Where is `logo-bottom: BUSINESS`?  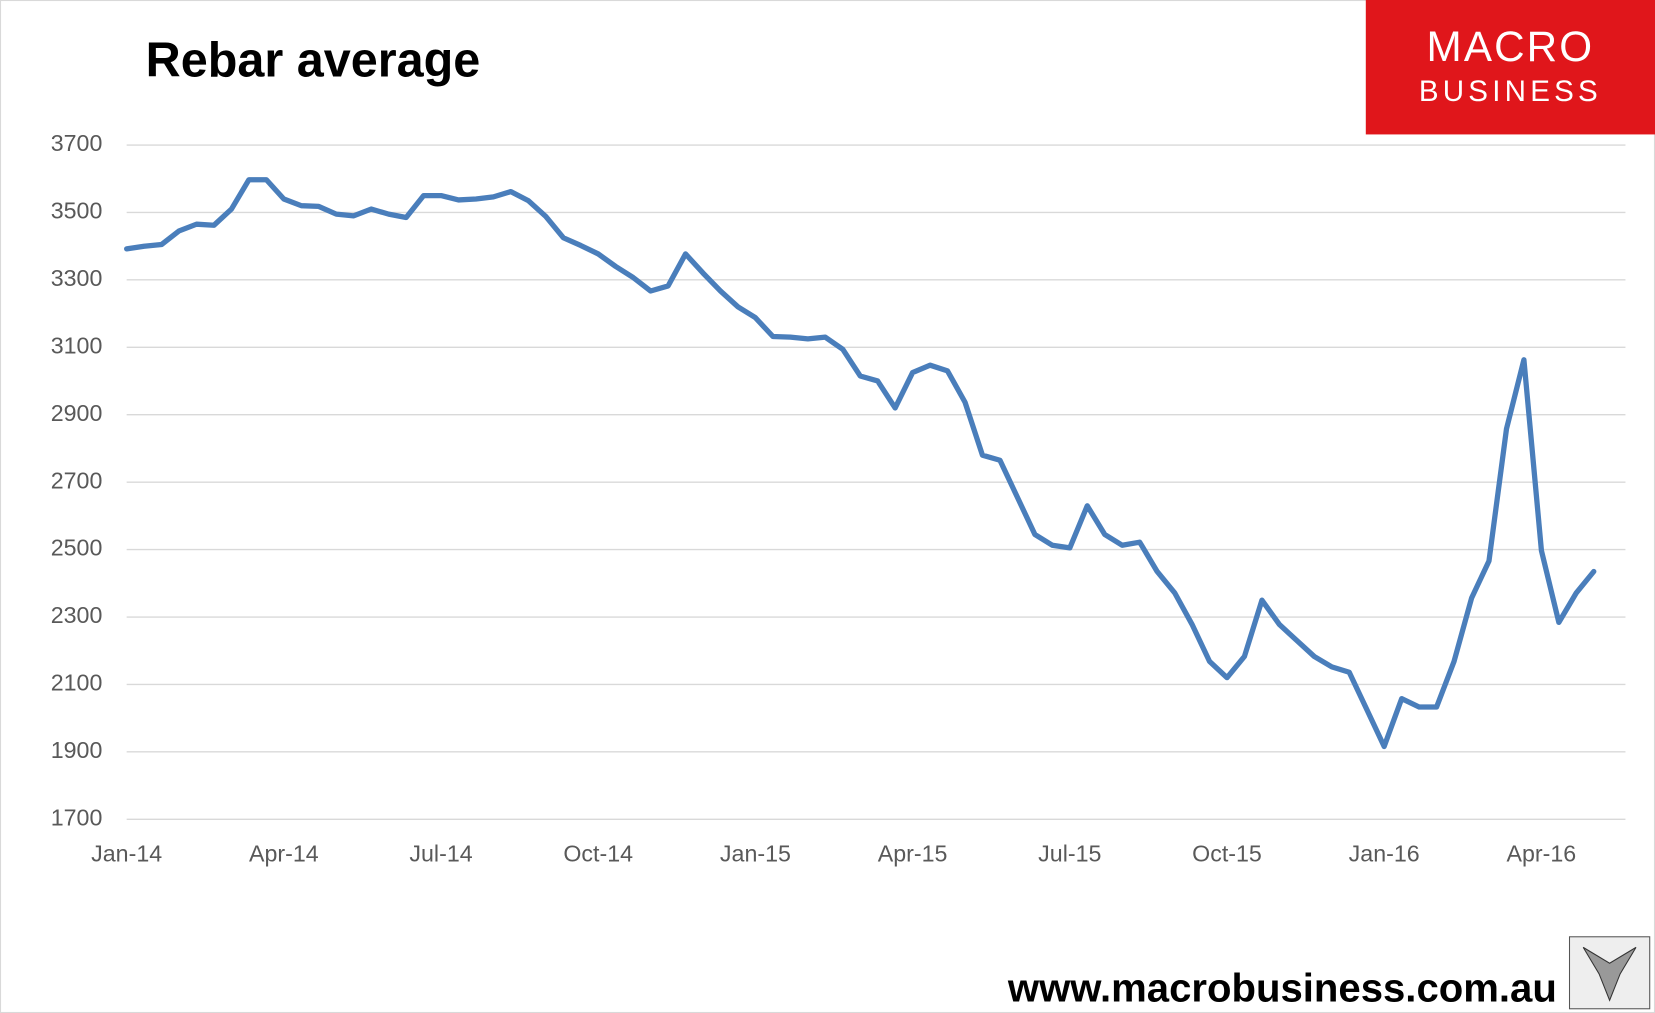 logo-bottom: BUSINESS is located at coordinates (1510, 91).